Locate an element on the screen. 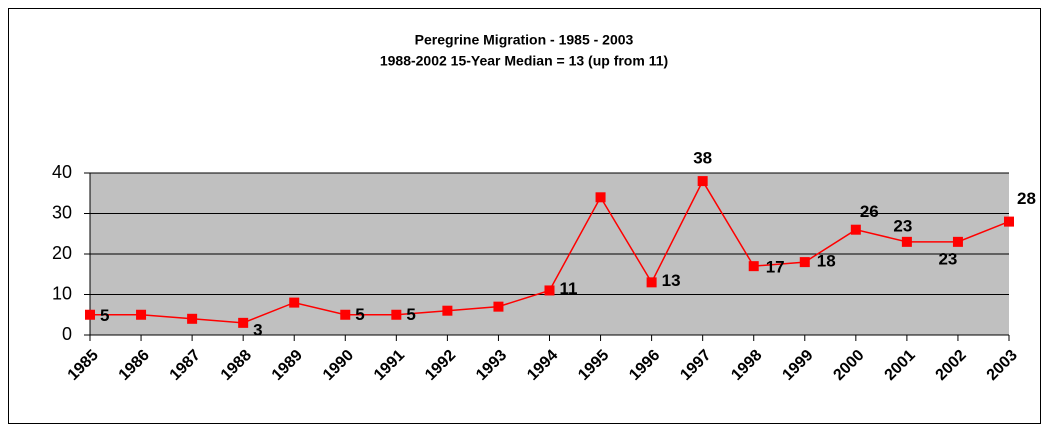  data-label: 3 is located at coordinates (257, 329).